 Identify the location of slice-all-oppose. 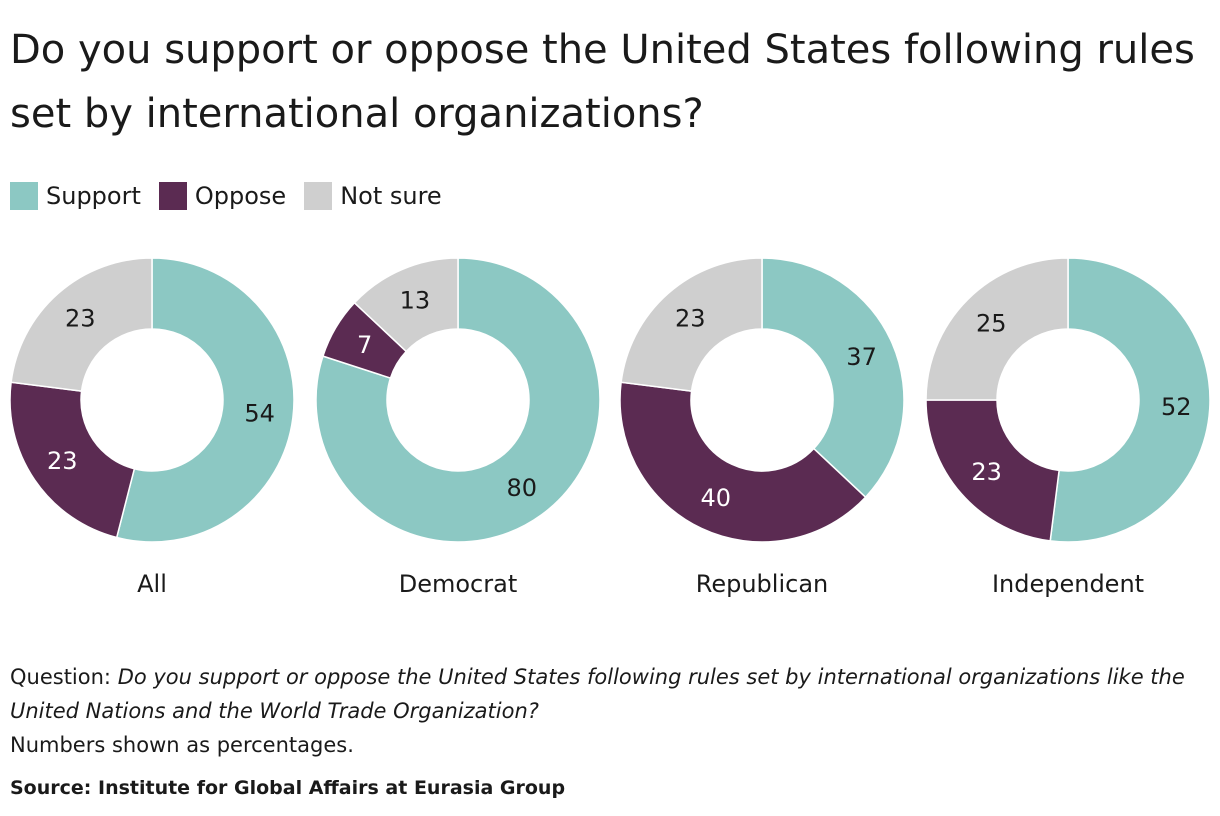
(72, 460).